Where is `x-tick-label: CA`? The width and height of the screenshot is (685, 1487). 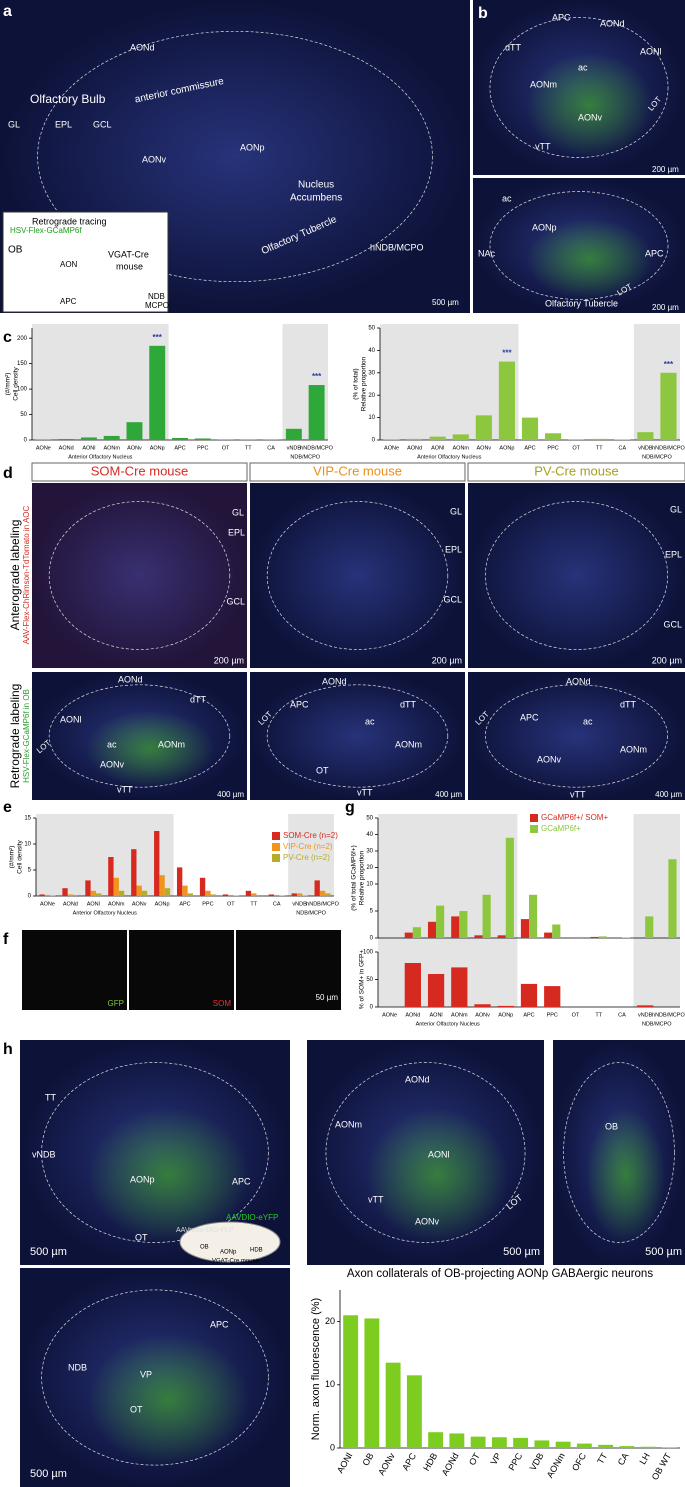 x-tick-label: CA is located at coordinates (622, 1015).